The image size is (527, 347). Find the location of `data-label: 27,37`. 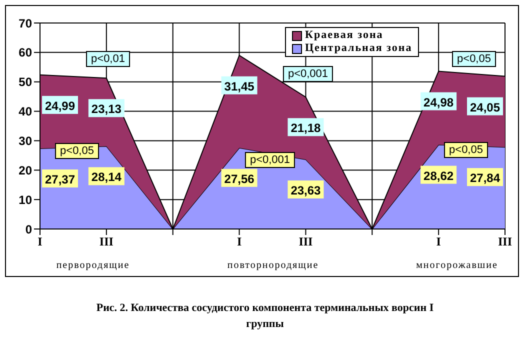

data-label: 27,37 is located at coordinates (60, 179).